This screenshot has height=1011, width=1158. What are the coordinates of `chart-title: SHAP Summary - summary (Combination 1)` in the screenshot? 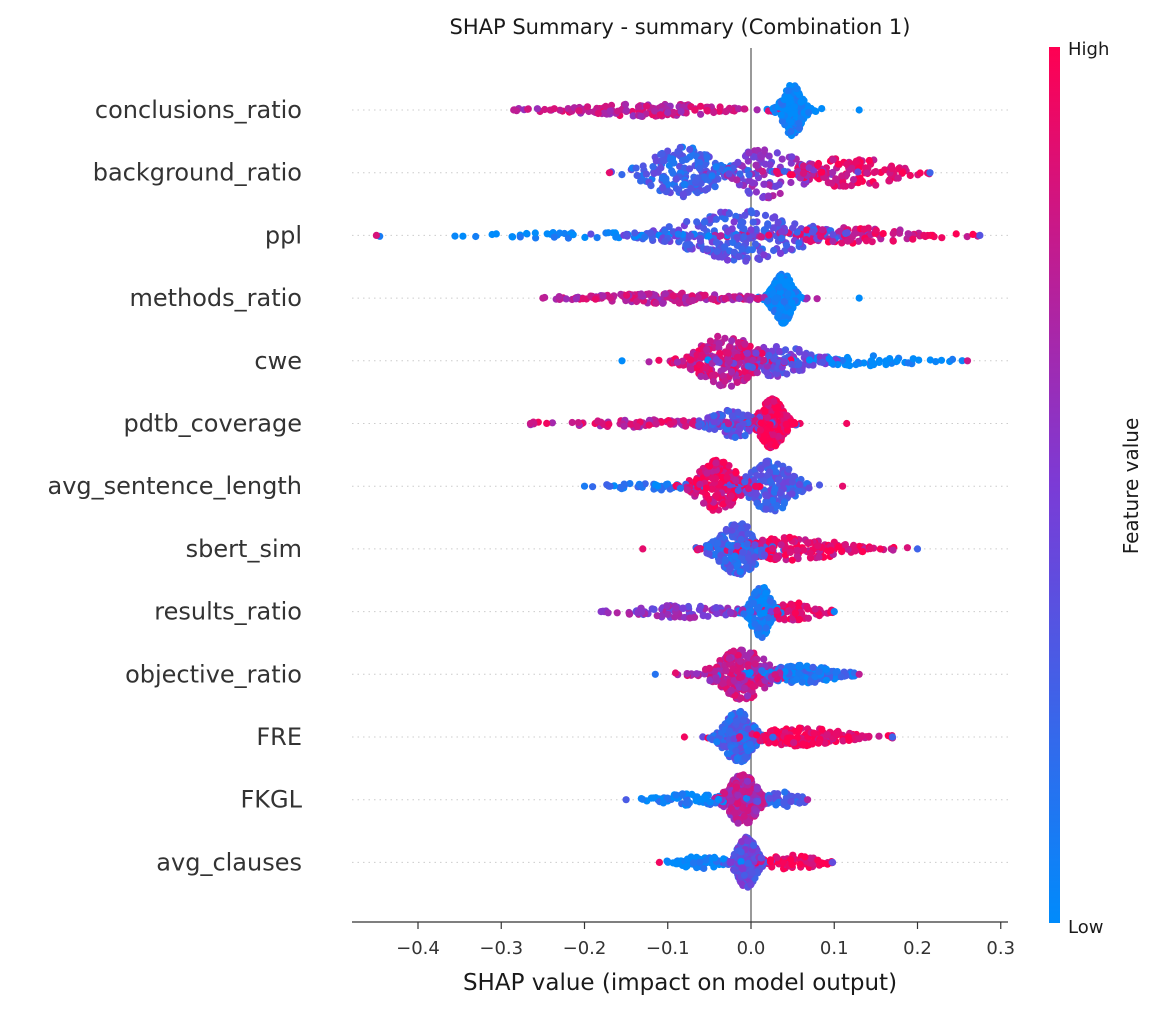 It's located at (680, 27).